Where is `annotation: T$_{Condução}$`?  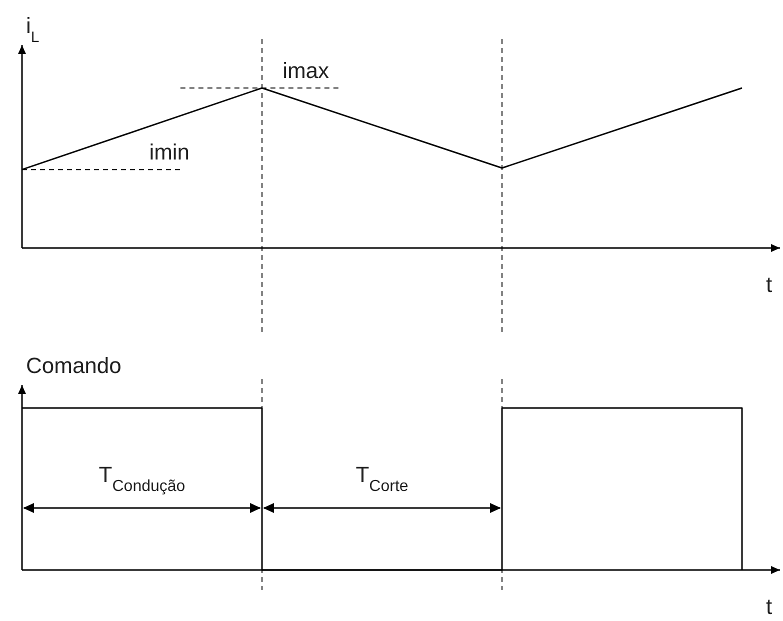
annotation: T$_{Condução}$ is located at coordinates (142, 478).